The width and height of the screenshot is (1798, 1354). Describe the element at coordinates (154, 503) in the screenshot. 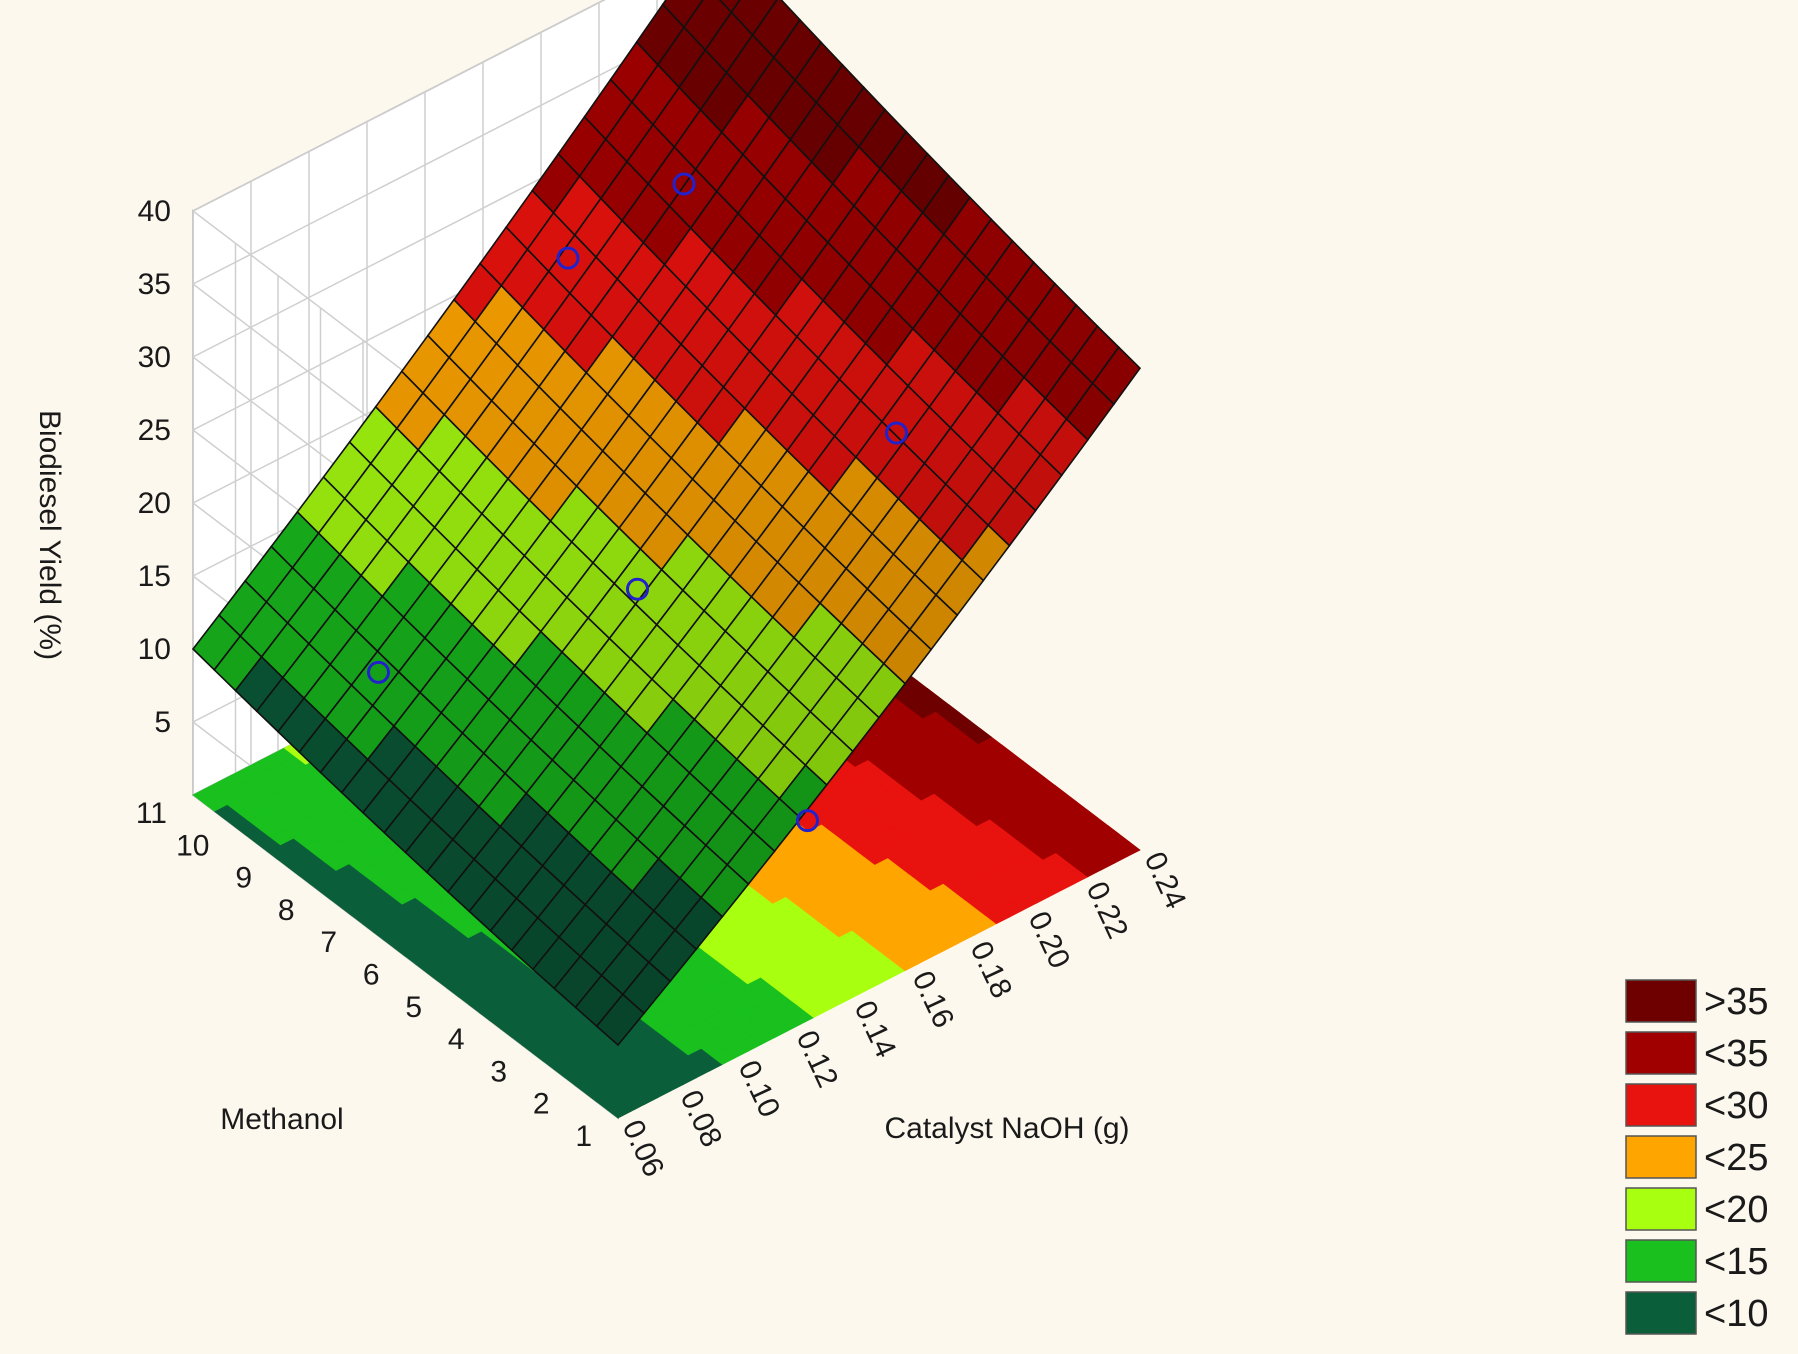

I see `z-tick-label: 20` at that location.